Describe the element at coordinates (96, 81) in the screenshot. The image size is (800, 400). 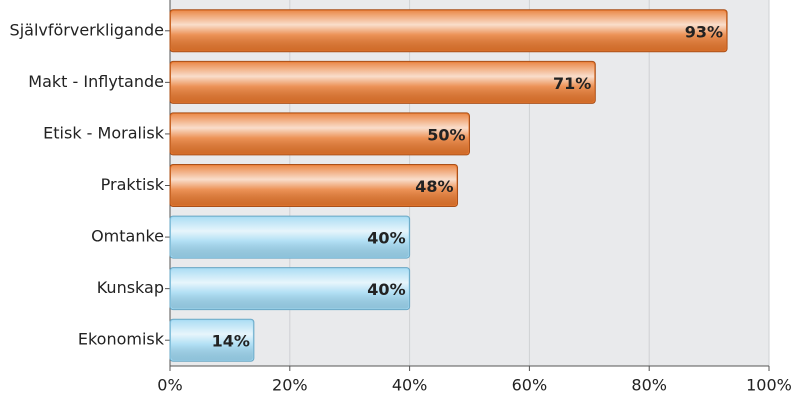
I see `y-tick-label: Makt - Inflytande` at that location.